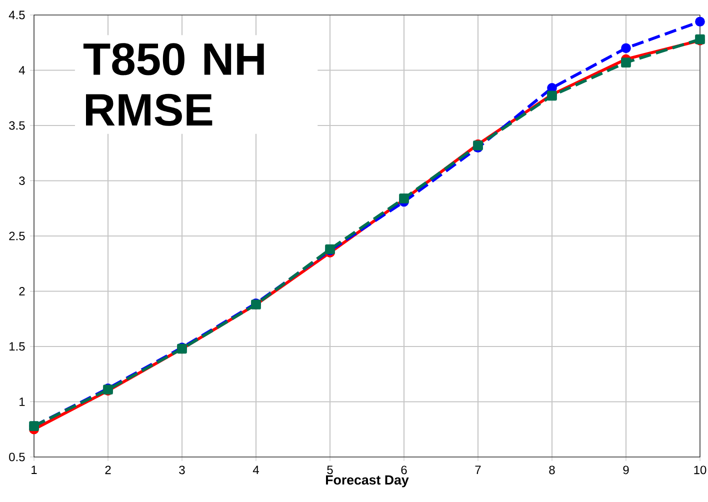 Image resolution: width=708 pixels, height=502 pixels. Describe the element at coordinates (21, 70) in the screenshot. I see `y-tick-label: 4` at that location.